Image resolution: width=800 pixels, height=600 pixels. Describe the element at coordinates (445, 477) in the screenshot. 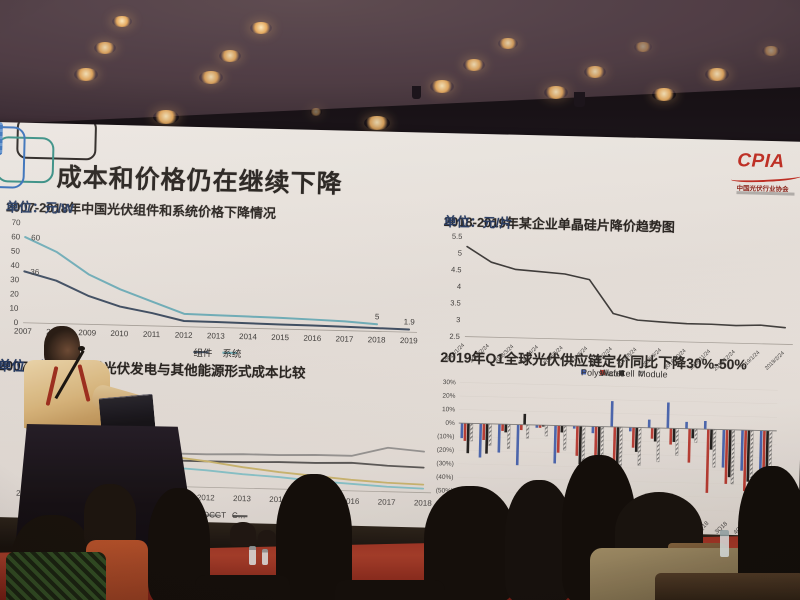

I see `svg-text: (40%)` at that location.